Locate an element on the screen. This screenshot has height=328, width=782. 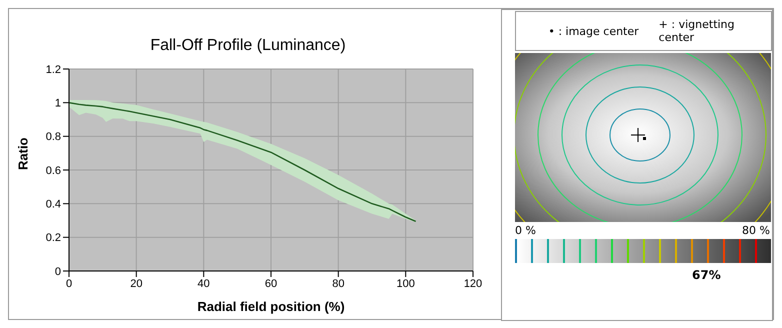
y-axis-title: Ratio is located at coordinates (23, 153).